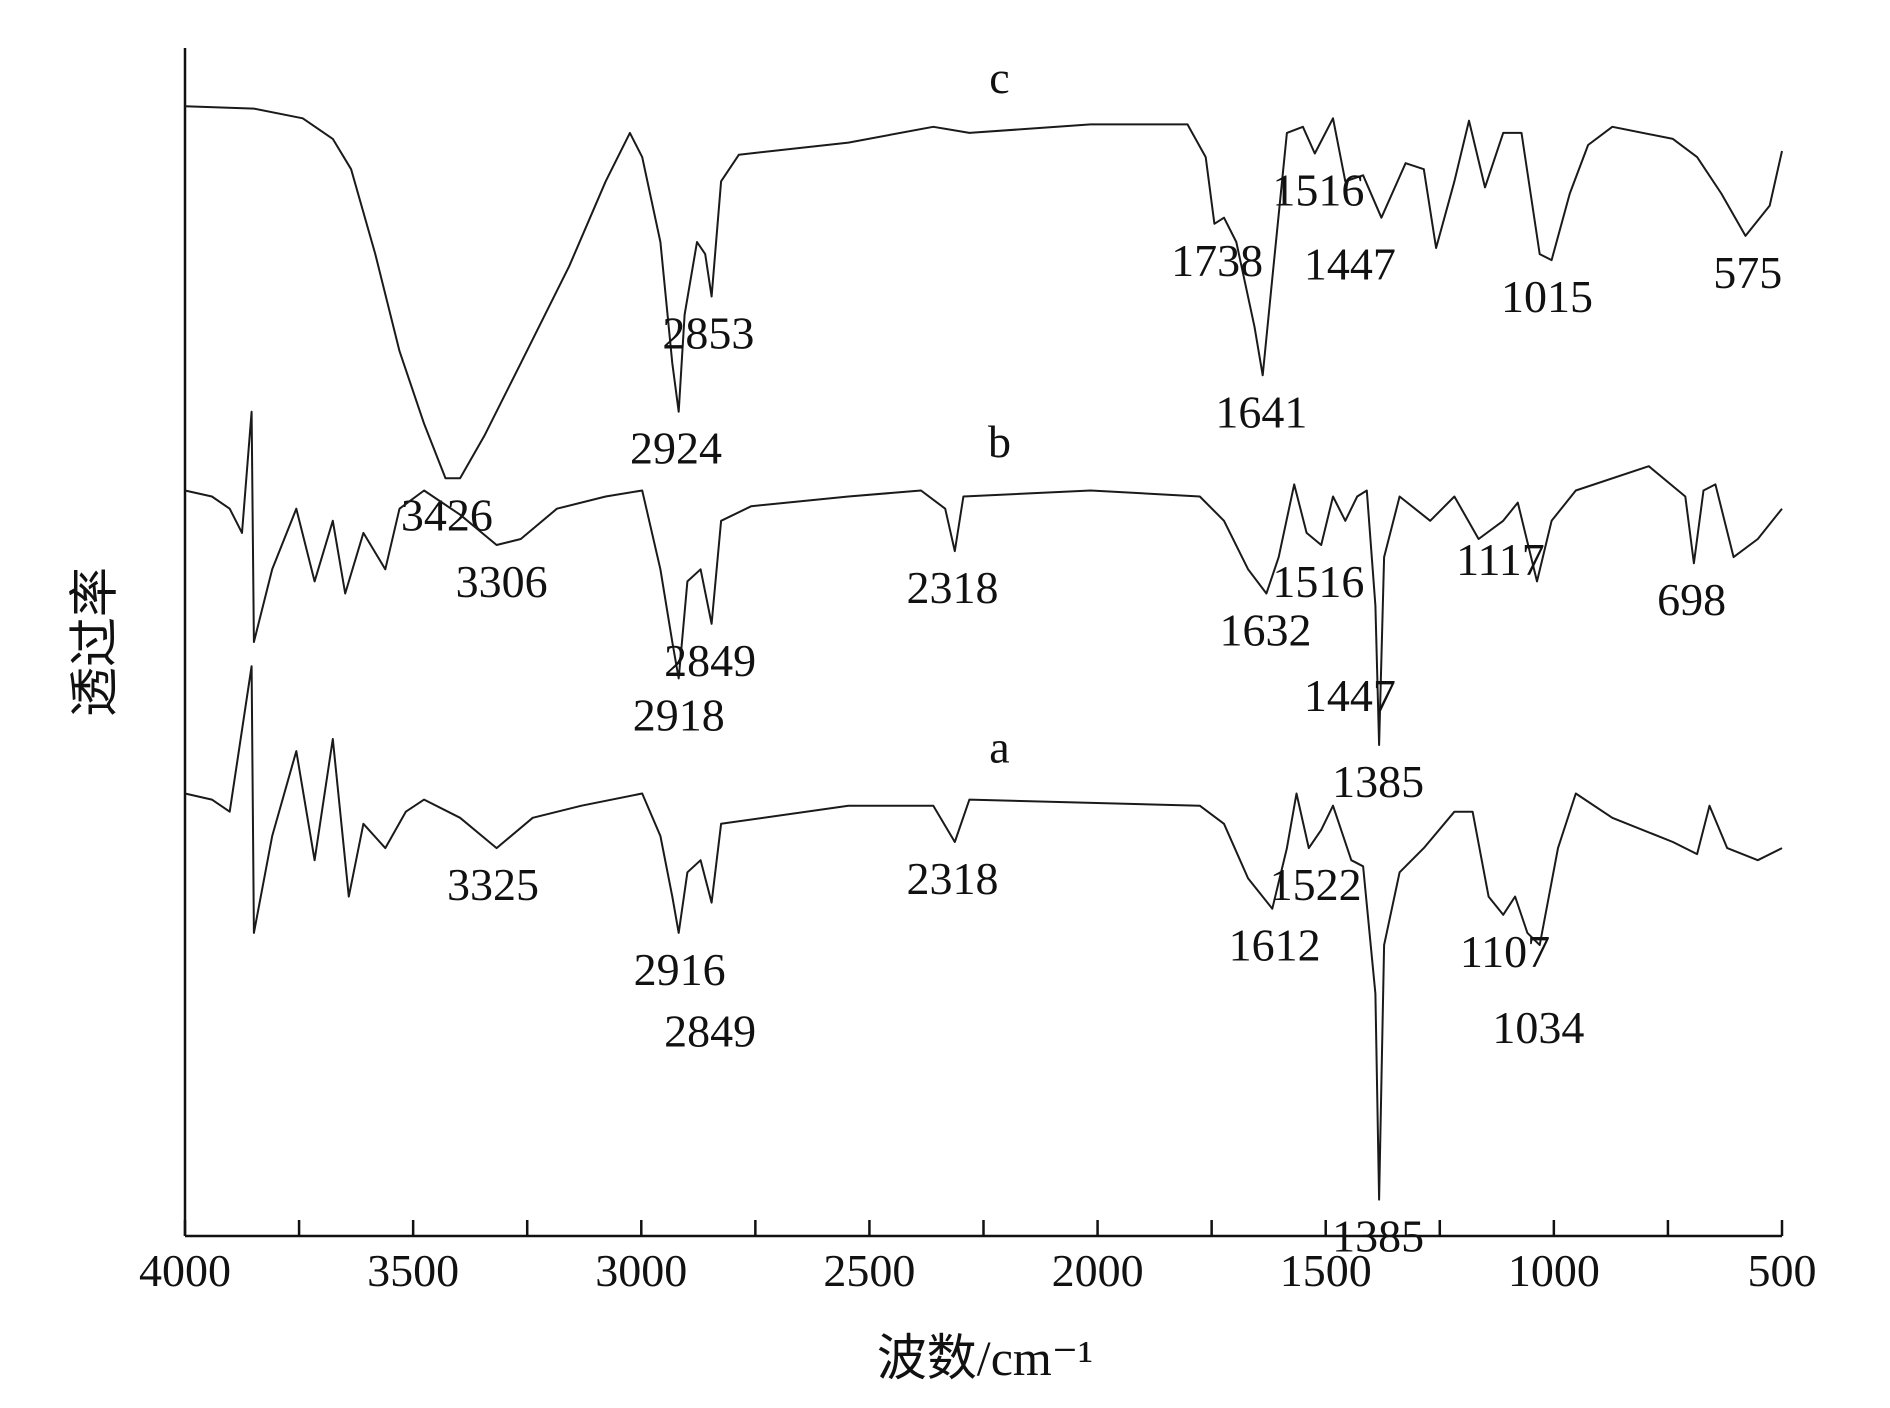 This screenshot has width=1890, height=1408. Describe the element at coordinates (1326, 1270) in the screenshot. I see `x-tick-label: 1500` at that location.